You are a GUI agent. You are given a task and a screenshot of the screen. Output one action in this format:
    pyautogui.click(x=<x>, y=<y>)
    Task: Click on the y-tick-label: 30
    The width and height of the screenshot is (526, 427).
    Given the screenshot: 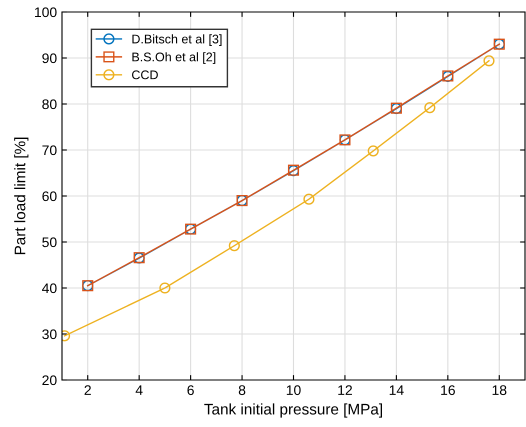 What is the action you would take?
    pyautogui.click(x=49, y=334)
    